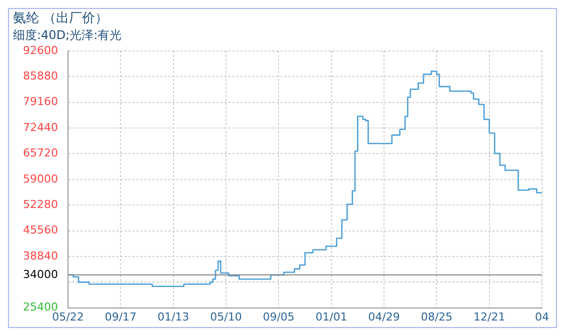 The height and width of the screenshot is (336, 565). Describe the element at coordinates (40, 127) in the screenshot. I see `y-tick-label: 72440` at that location.